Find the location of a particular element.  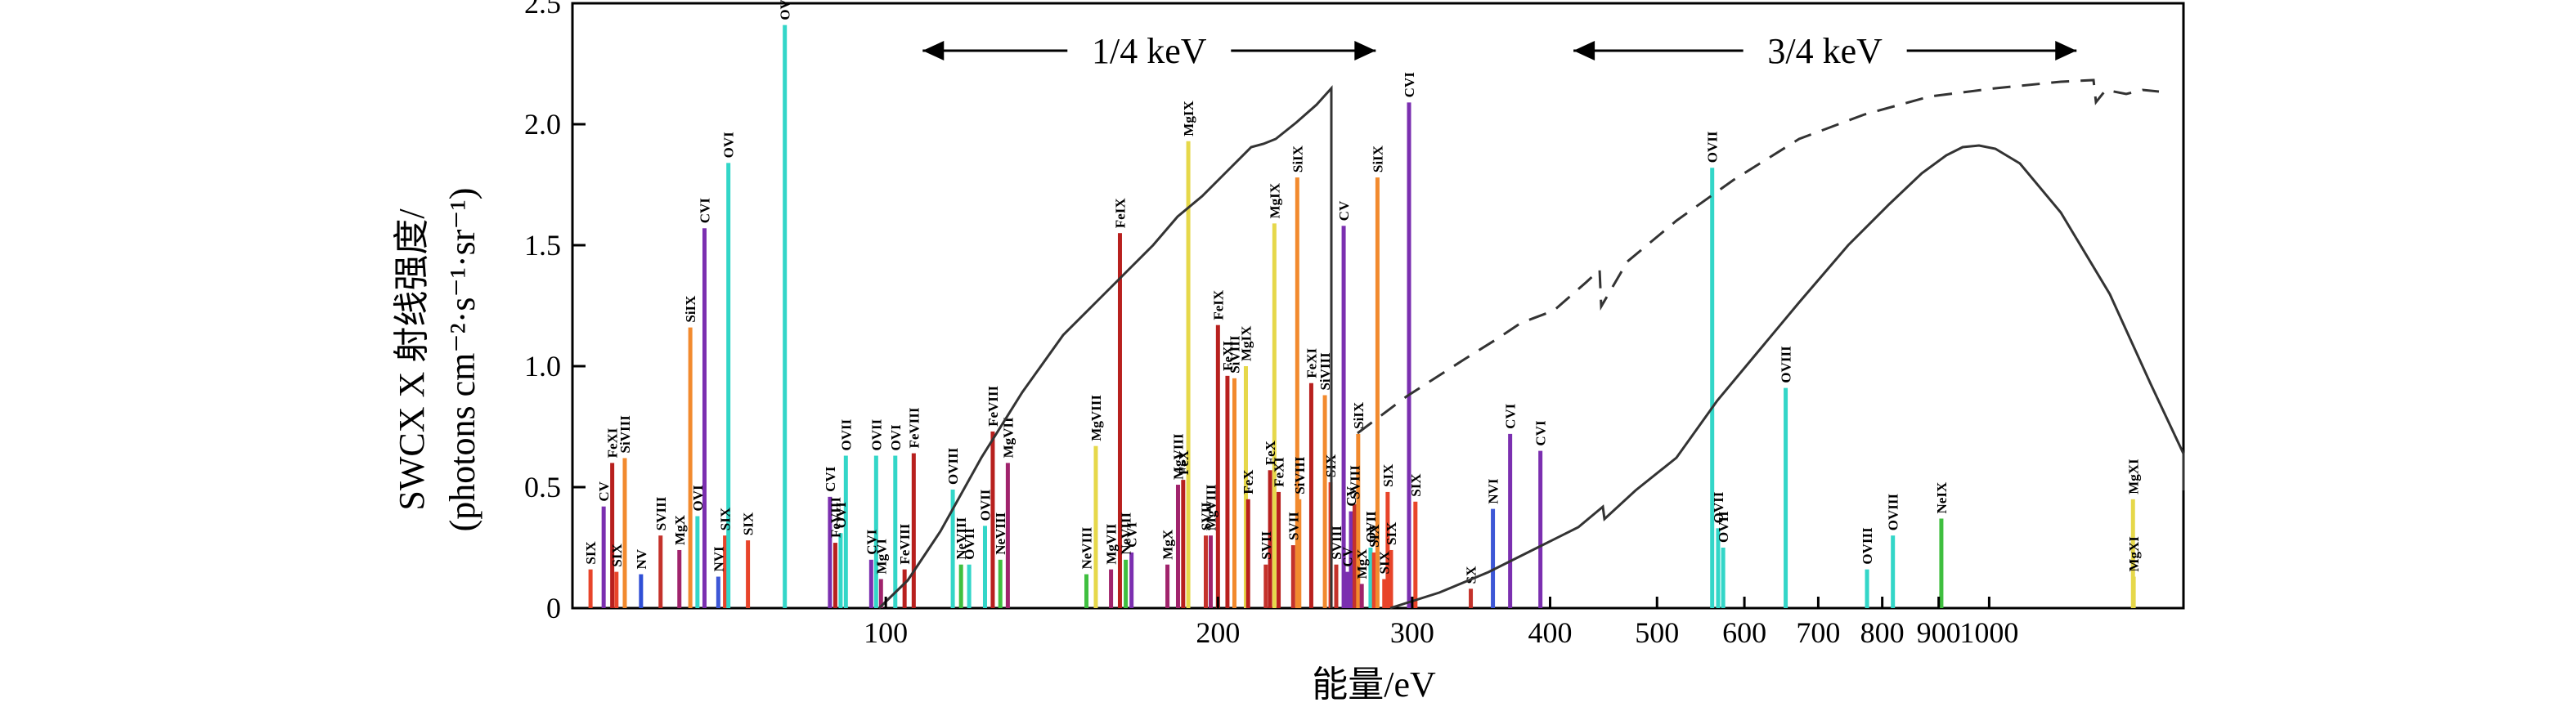

emission-line-label: SiVIII is located at coordinates (1300, 475).